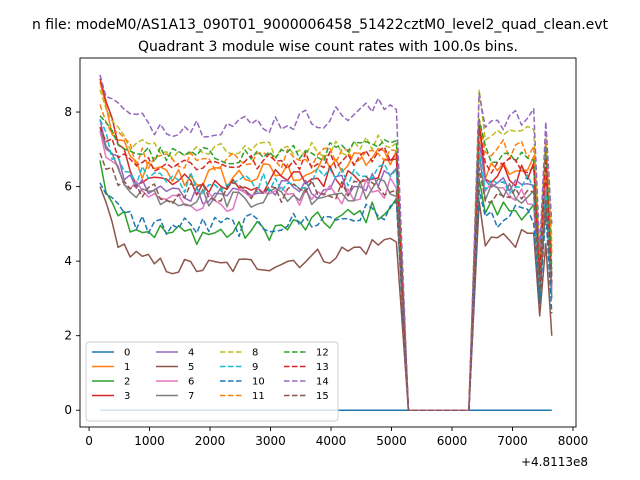  Describe the element at coordinates (270, 441) in the screenshot. I see `x-tick-label: 3000` at that location.